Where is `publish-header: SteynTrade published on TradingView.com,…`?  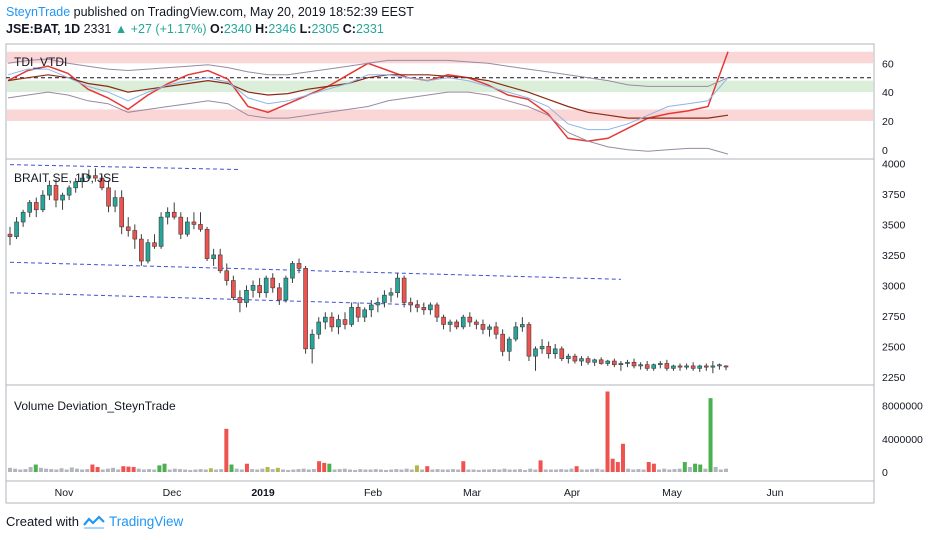
publish-header: SteynTrade published on TradingView.com,… is located at coordinates (210, 12).